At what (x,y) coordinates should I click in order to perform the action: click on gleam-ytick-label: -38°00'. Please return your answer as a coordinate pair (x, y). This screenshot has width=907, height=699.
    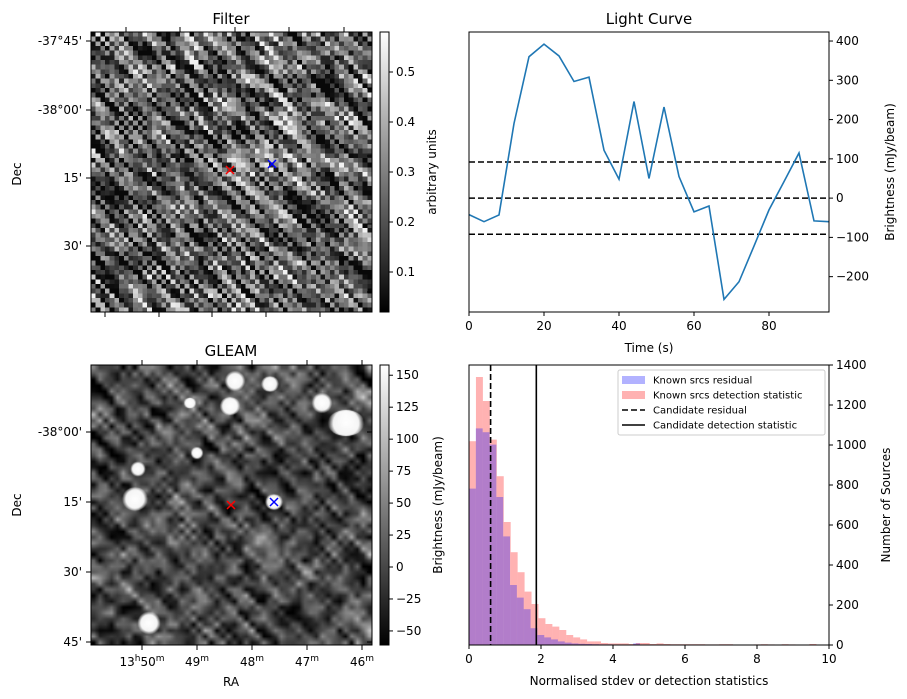
    Looking at the image, I should click on (60, 432).